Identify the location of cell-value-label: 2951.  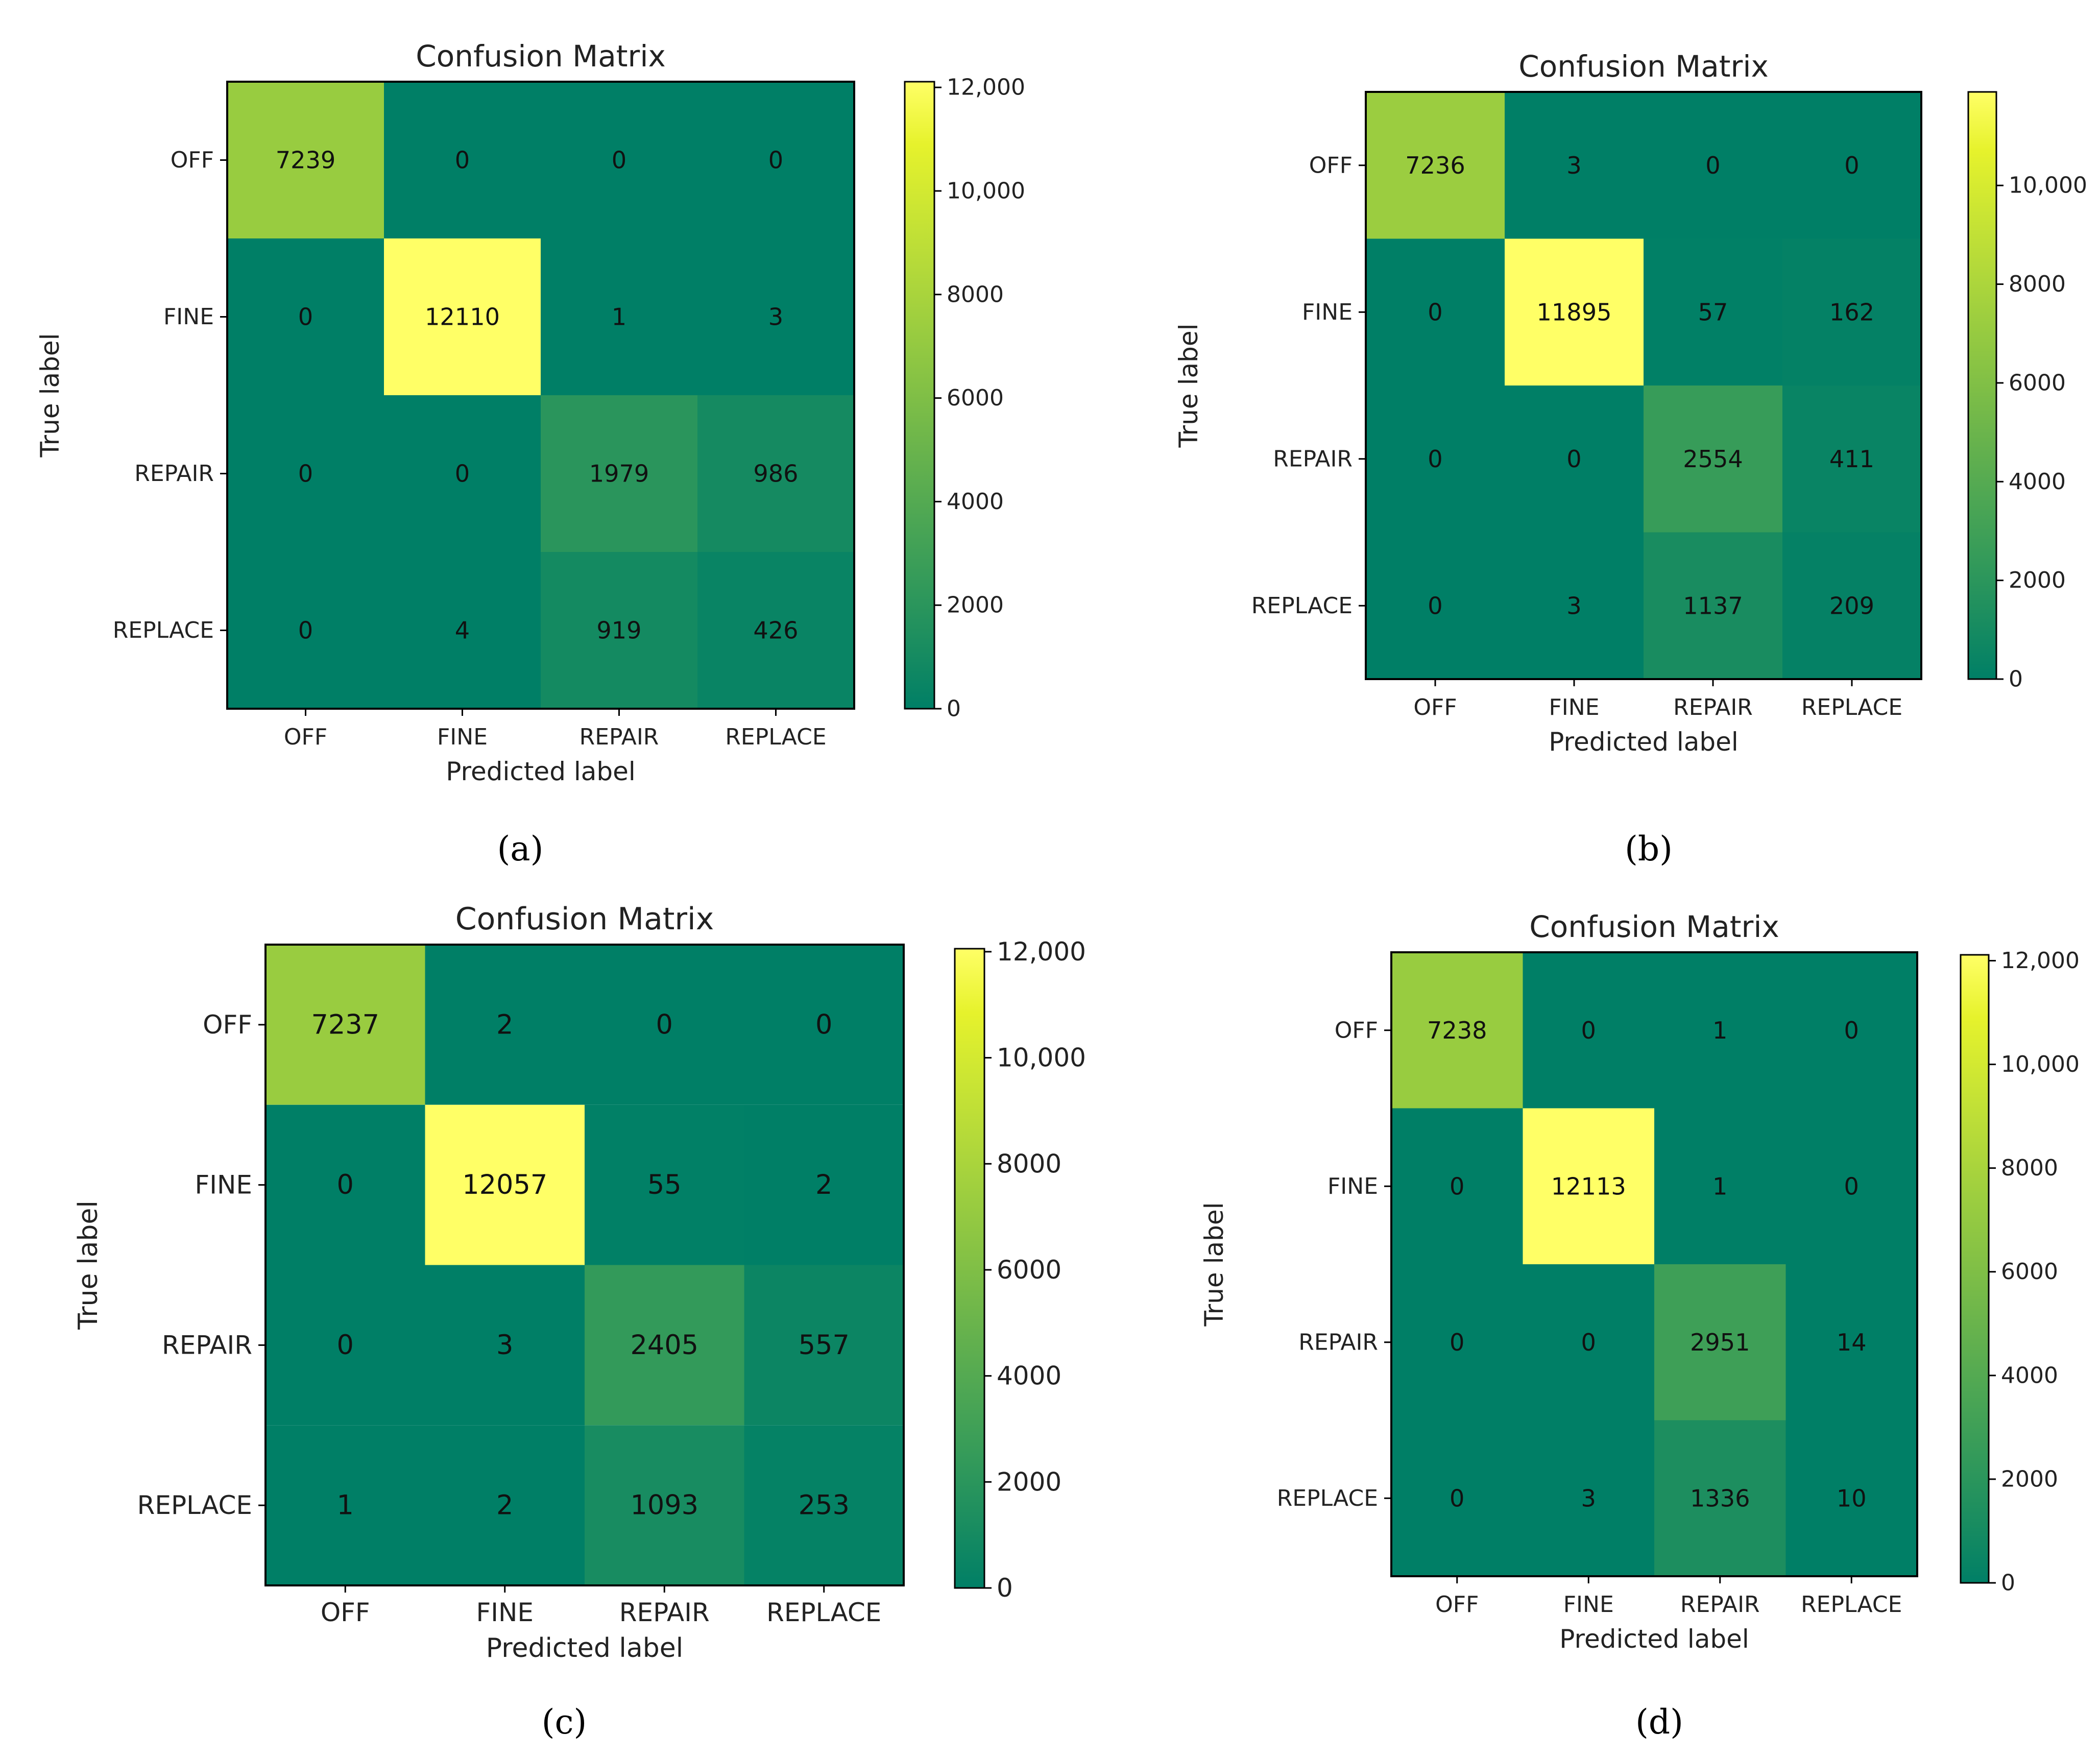
(1720, 1343).